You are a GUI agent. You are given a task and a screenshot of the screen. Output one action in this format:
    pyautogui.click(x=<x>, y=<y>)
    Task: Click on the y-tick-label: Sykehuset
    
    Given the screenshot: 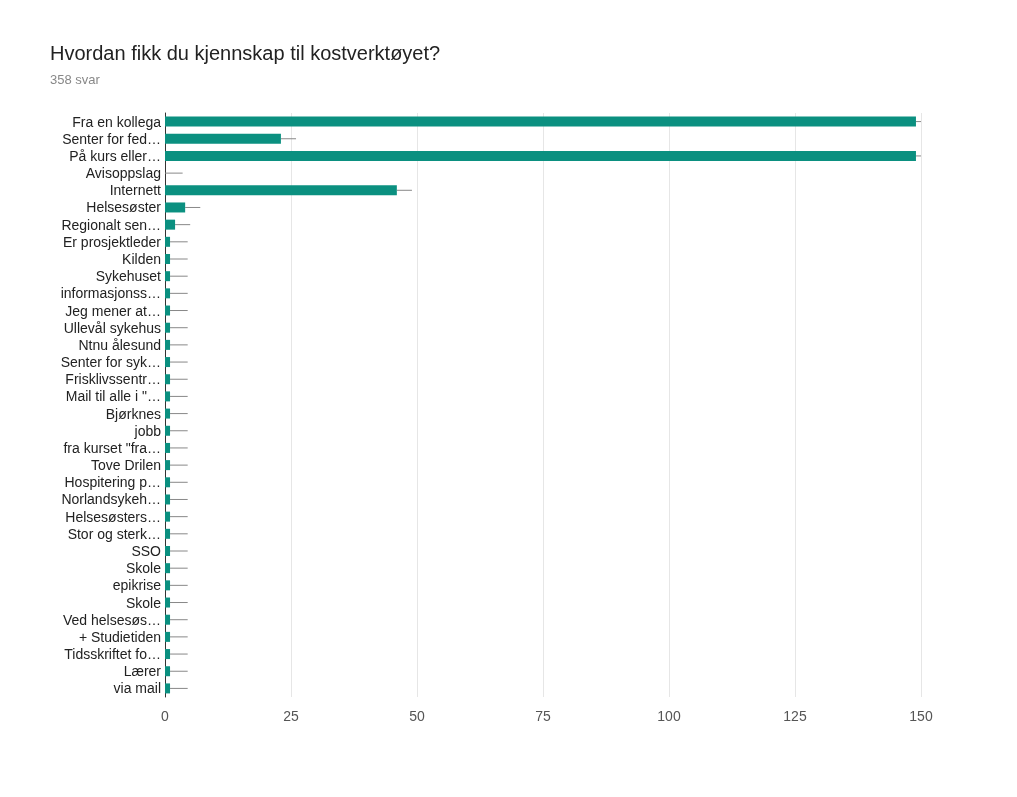 What is the action you would take?
    pyautogui.click(x=128, y=276)
    